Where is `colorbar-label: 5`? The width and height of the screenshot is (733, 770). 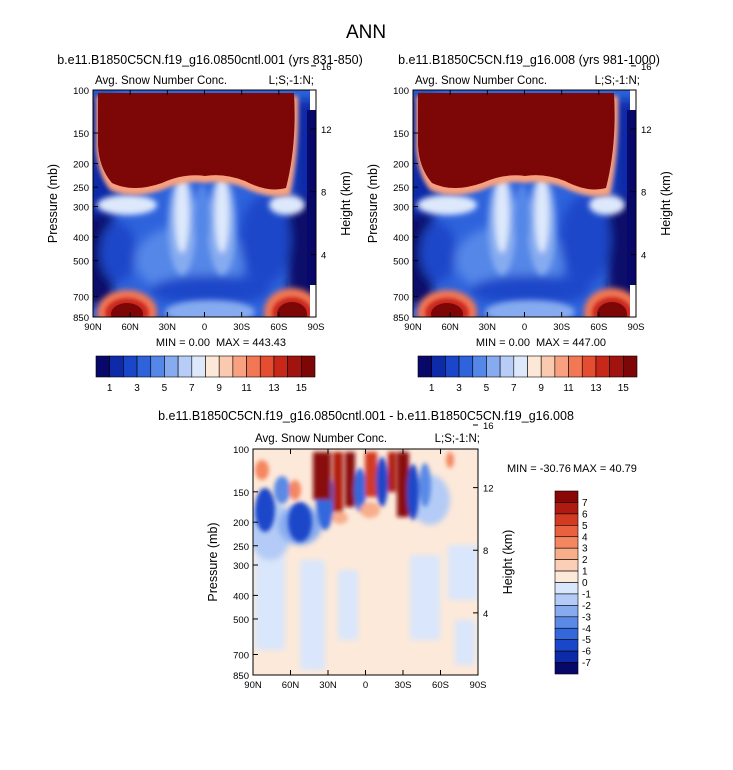 colorbar-label: 5 is located at coordinates (585, 526).